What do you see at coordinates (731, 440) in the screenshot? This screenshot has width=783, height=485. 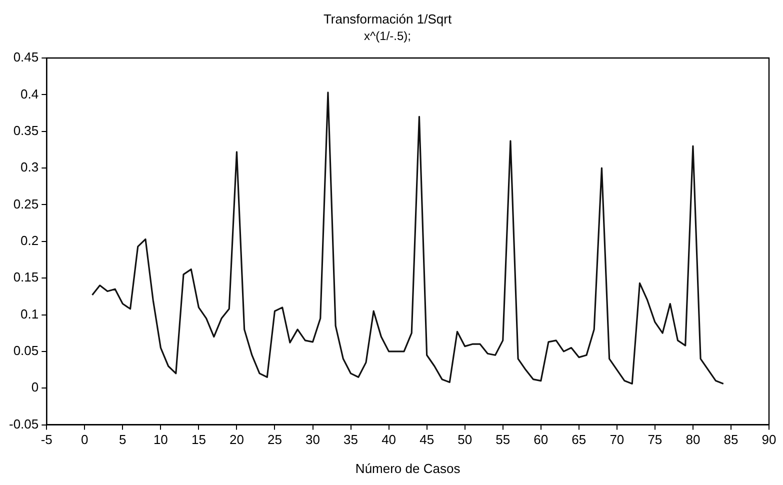 I see `x-tick-label: 85` at bounding box center [731, 440].